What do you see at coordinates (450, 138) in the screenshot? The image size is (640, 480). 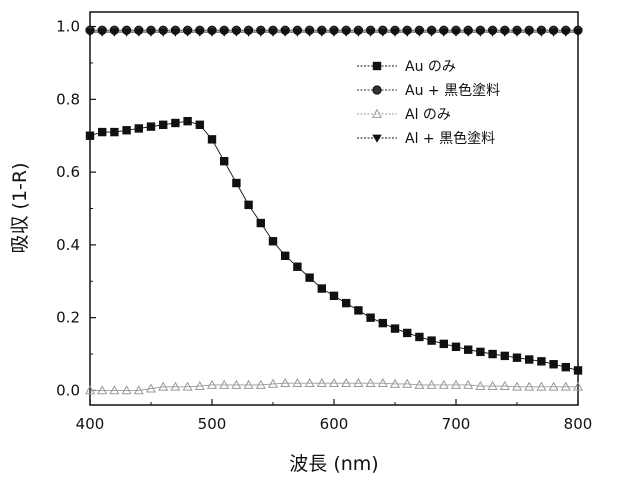 I see `legend-label: Al + 黒色塗料` at bounding box center [450, 138].